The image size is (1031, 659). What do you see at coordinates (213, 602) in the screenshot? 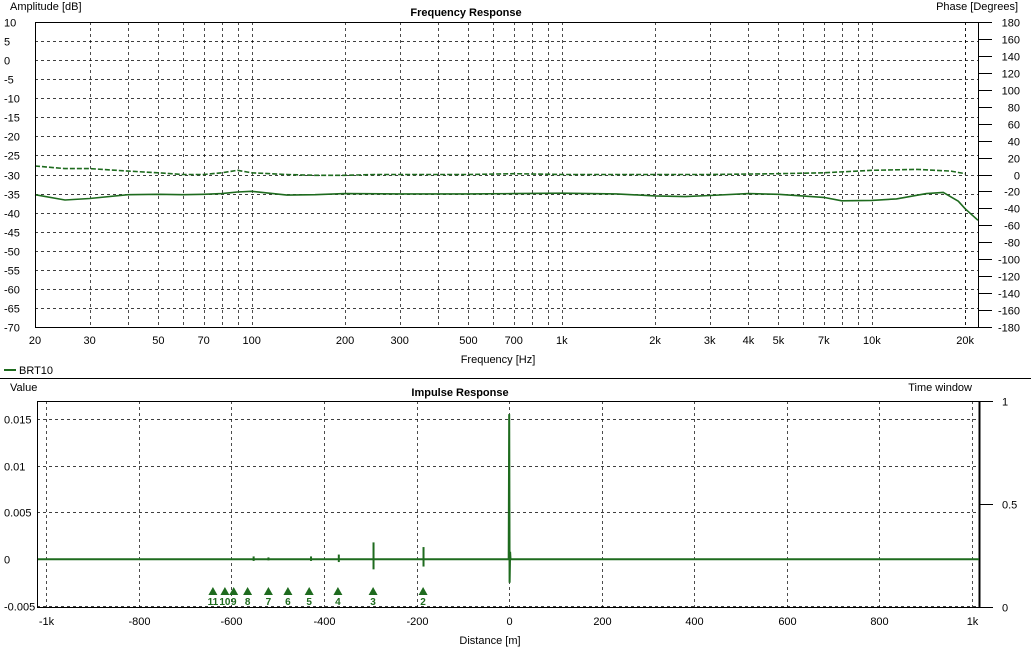
I see `reflection-marker-label: 11` at bounding box center [213, 602].